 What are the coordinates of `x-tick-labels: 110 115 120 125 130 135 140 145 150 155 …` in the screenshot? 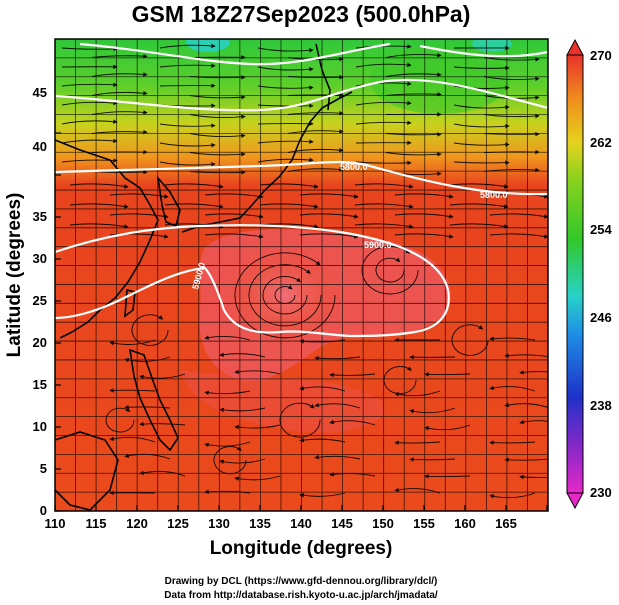 It's located at (281, 523).